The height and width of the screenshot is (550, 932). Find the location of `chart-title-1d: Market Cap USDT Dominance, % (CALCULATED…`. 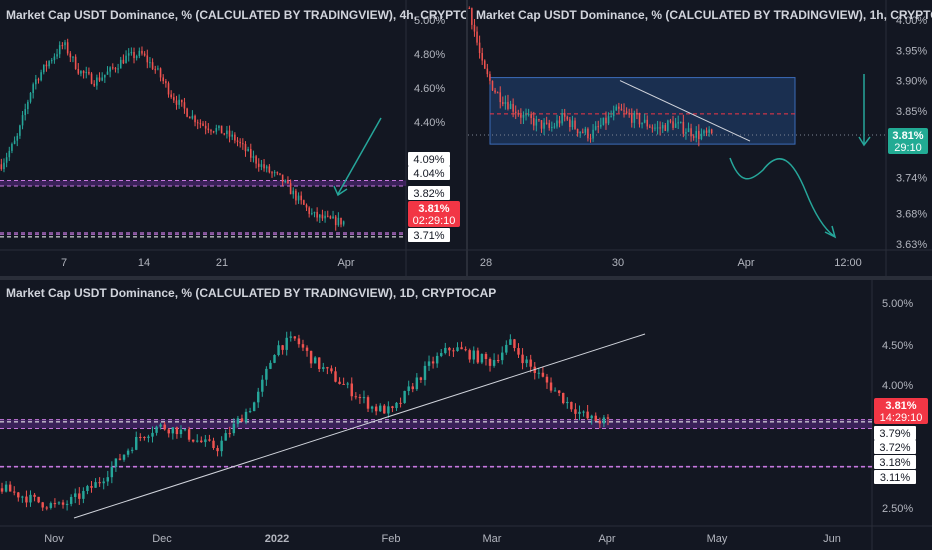

chart-title-1d: Market Cap USDT Dominance, % (CALCULATED… is located at coordinates (251, 293).